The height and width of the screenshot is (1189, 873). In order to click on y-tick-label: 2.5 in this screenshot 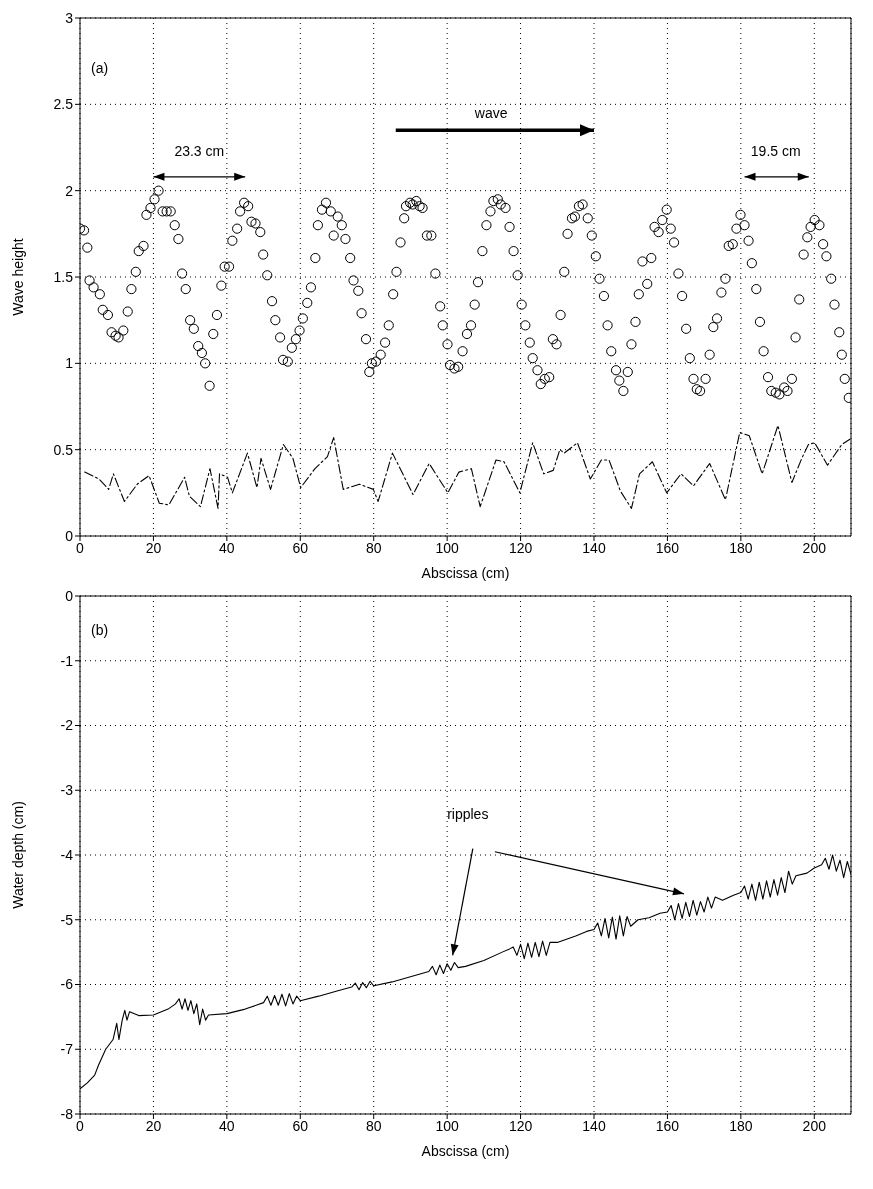, I will do `click(63, 104)`.